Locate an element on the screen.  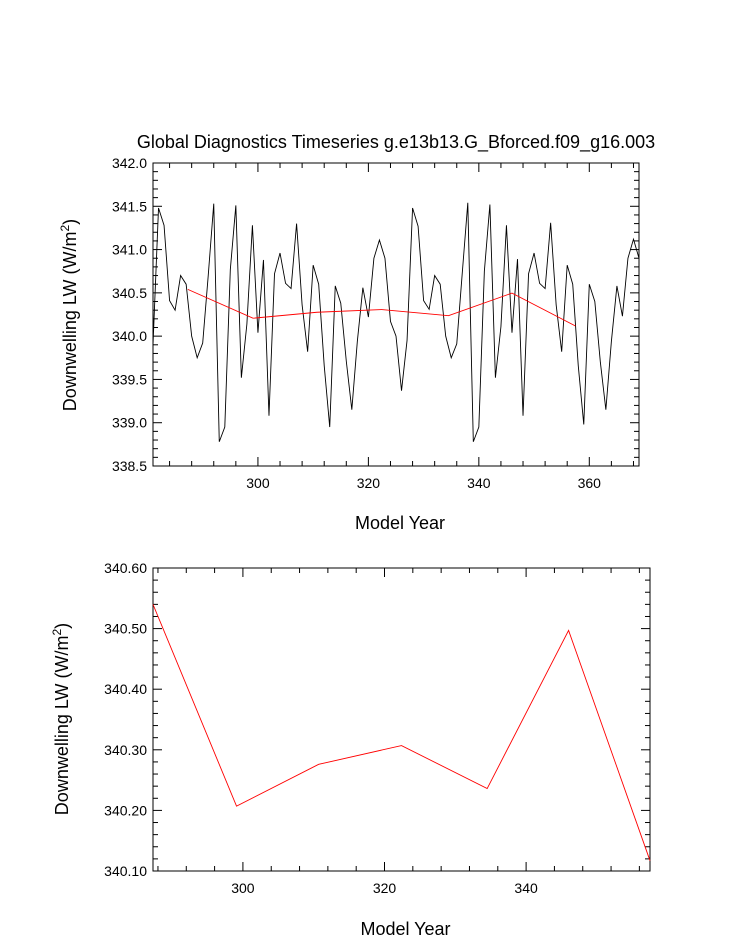
y-tick-label: 339.5 is located at coordinates (129, 379).